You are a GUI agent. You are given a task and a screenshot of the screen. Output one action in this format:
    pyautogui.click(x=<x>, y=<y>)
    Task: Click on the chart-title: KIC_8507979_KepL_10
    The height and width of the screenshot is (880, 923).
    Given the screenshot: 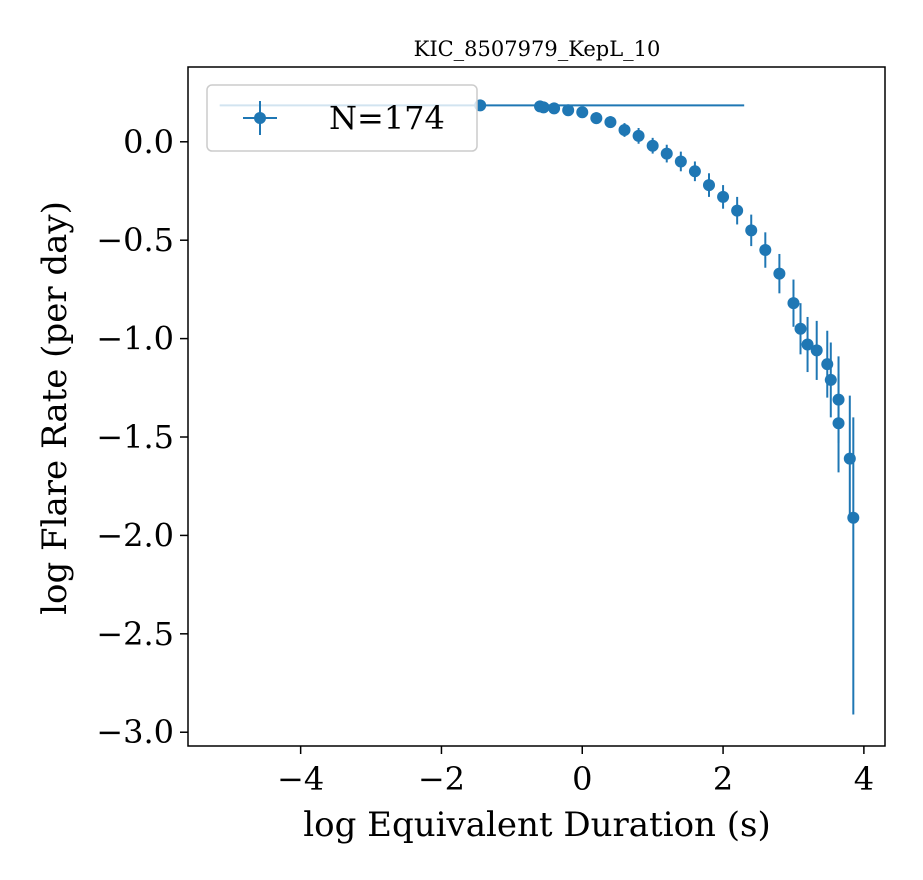 What is the action you would take?
    pyautogui.click(x=537, y=49)
    